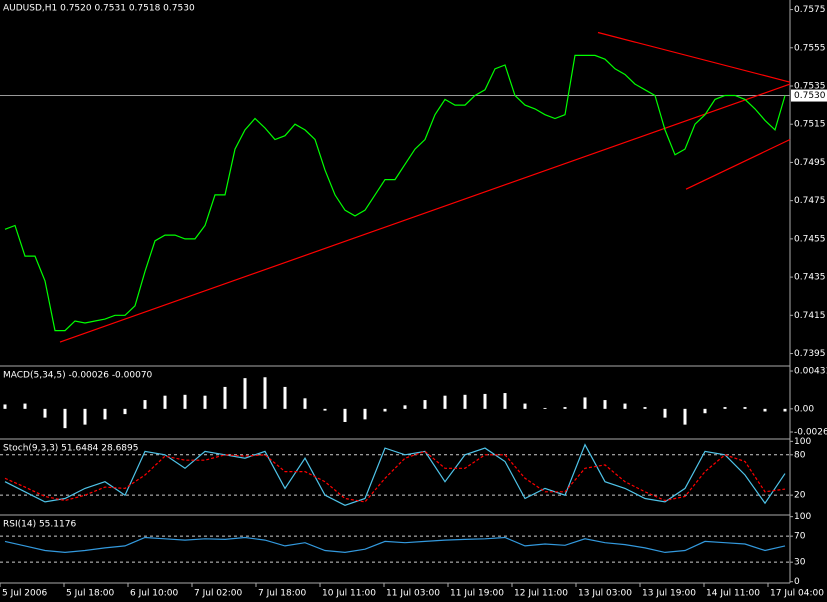 The height and width of the screenshot is (602, 827). What do you see at coordinates (477, 594) in the screenshot?
I see `x-tick-label: 11 Jul 19:00` at bounding box center [477, 594].